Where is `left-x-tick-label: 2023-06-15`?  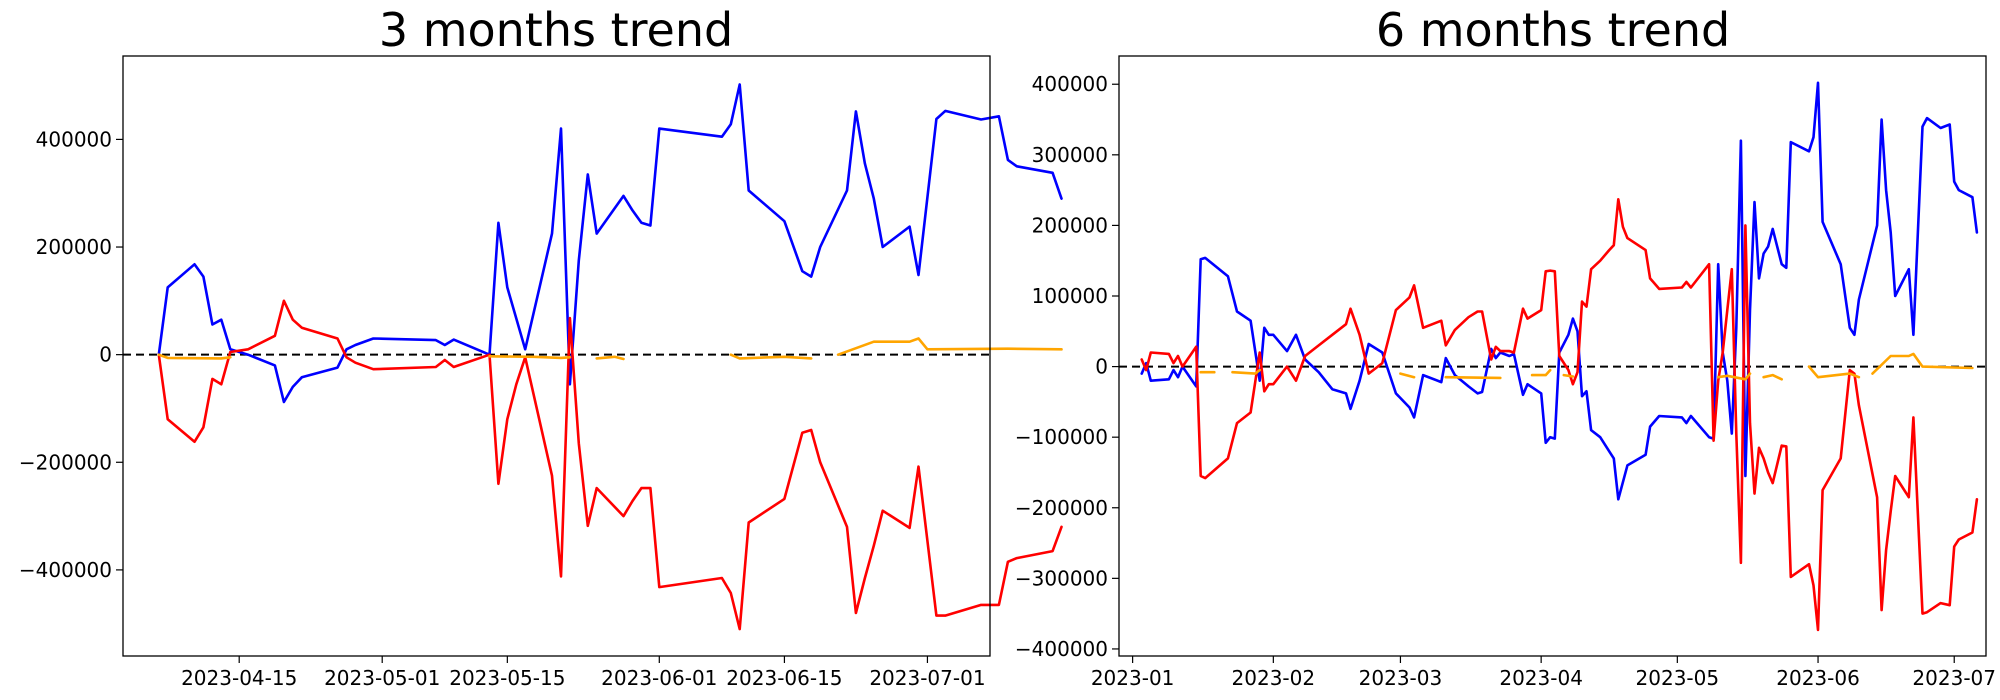 left-x-tick-label: 2023-06-15 is located at coordinates (784, 678).